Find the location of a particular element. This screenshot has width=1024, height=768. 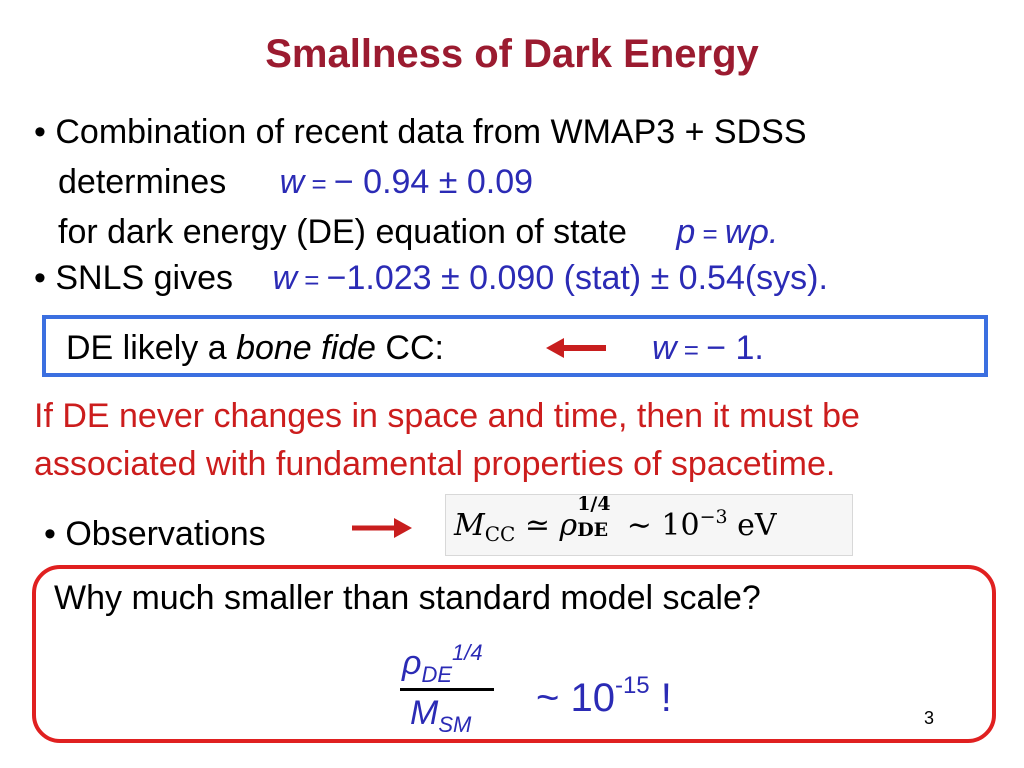

w-value-wmap: w = − 0.94 ± 0.09 is located at coordinates (406, 182).